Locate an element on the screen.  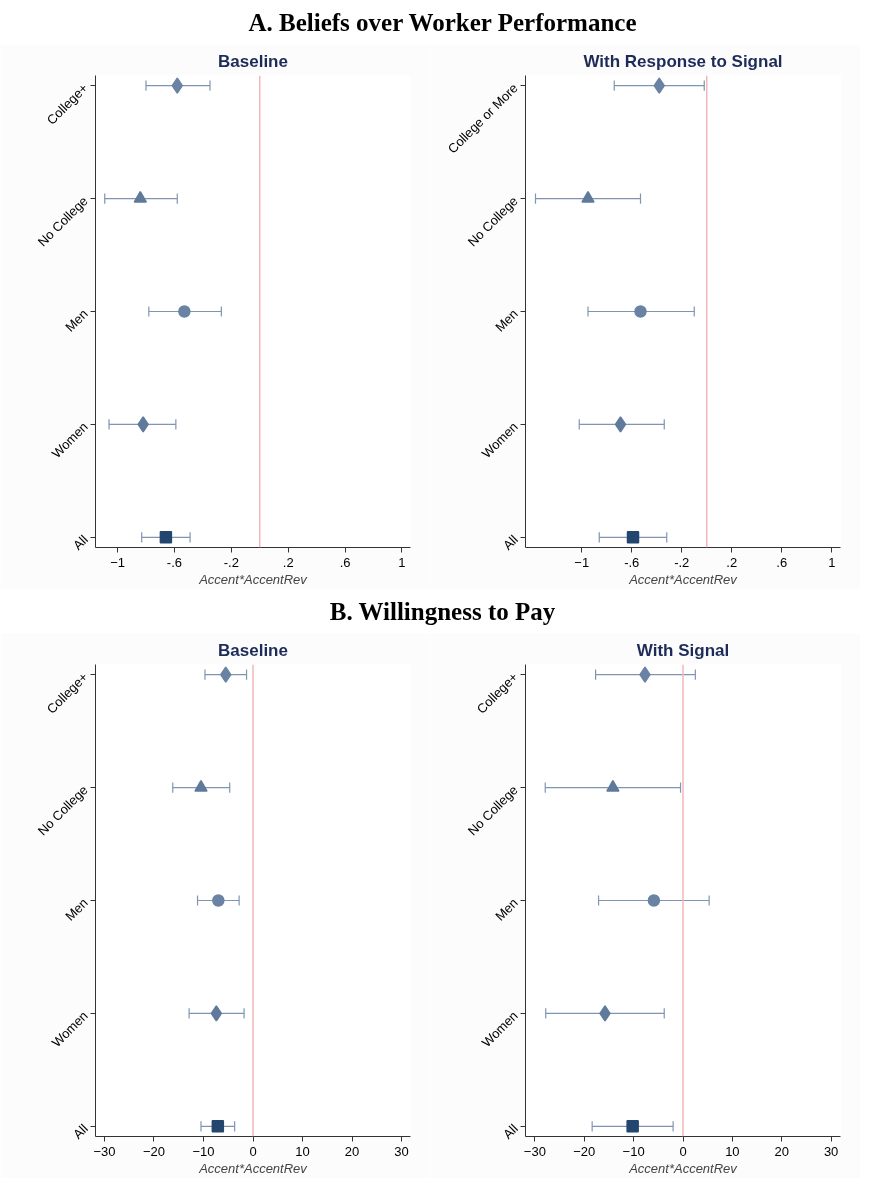
chart-title: B. Willingness to Pay is located at coordinates (442, 612).